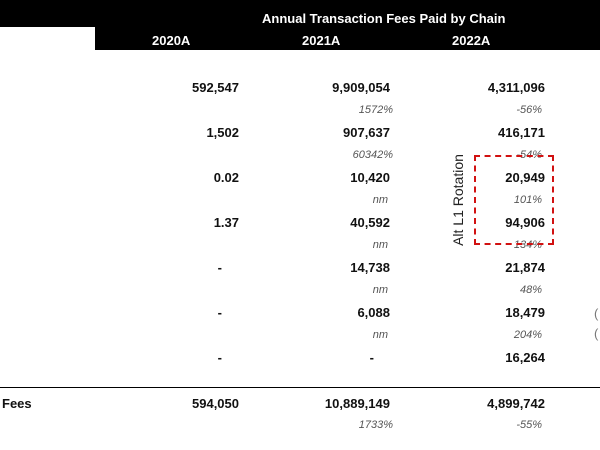 The image size is (600, 450). Describe the element at coordinates (527, 245) in the screenshot. I see `change-2022-row-3: 134%` at that location.